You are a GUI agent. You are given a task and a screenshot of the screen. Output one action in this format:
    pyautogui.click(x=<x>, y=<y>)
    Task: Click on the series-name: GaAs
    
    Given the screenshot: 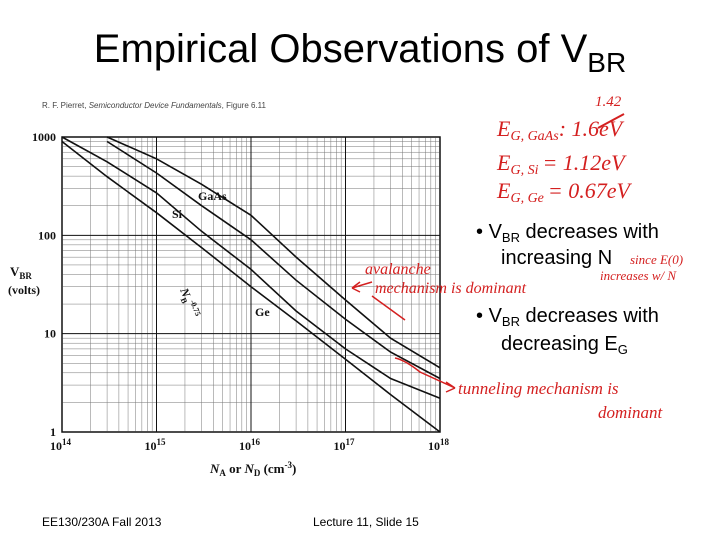 What is the action you would take?
    pyautogui.click(x=212, y=196)
    